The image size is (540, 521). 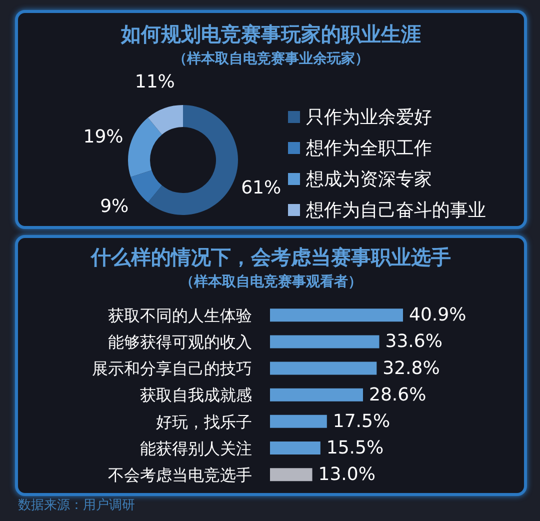 What do you see at coordinates (103, 137) in the screenshot?
I see `data-label: 19%` at bounding box center [103, 137].